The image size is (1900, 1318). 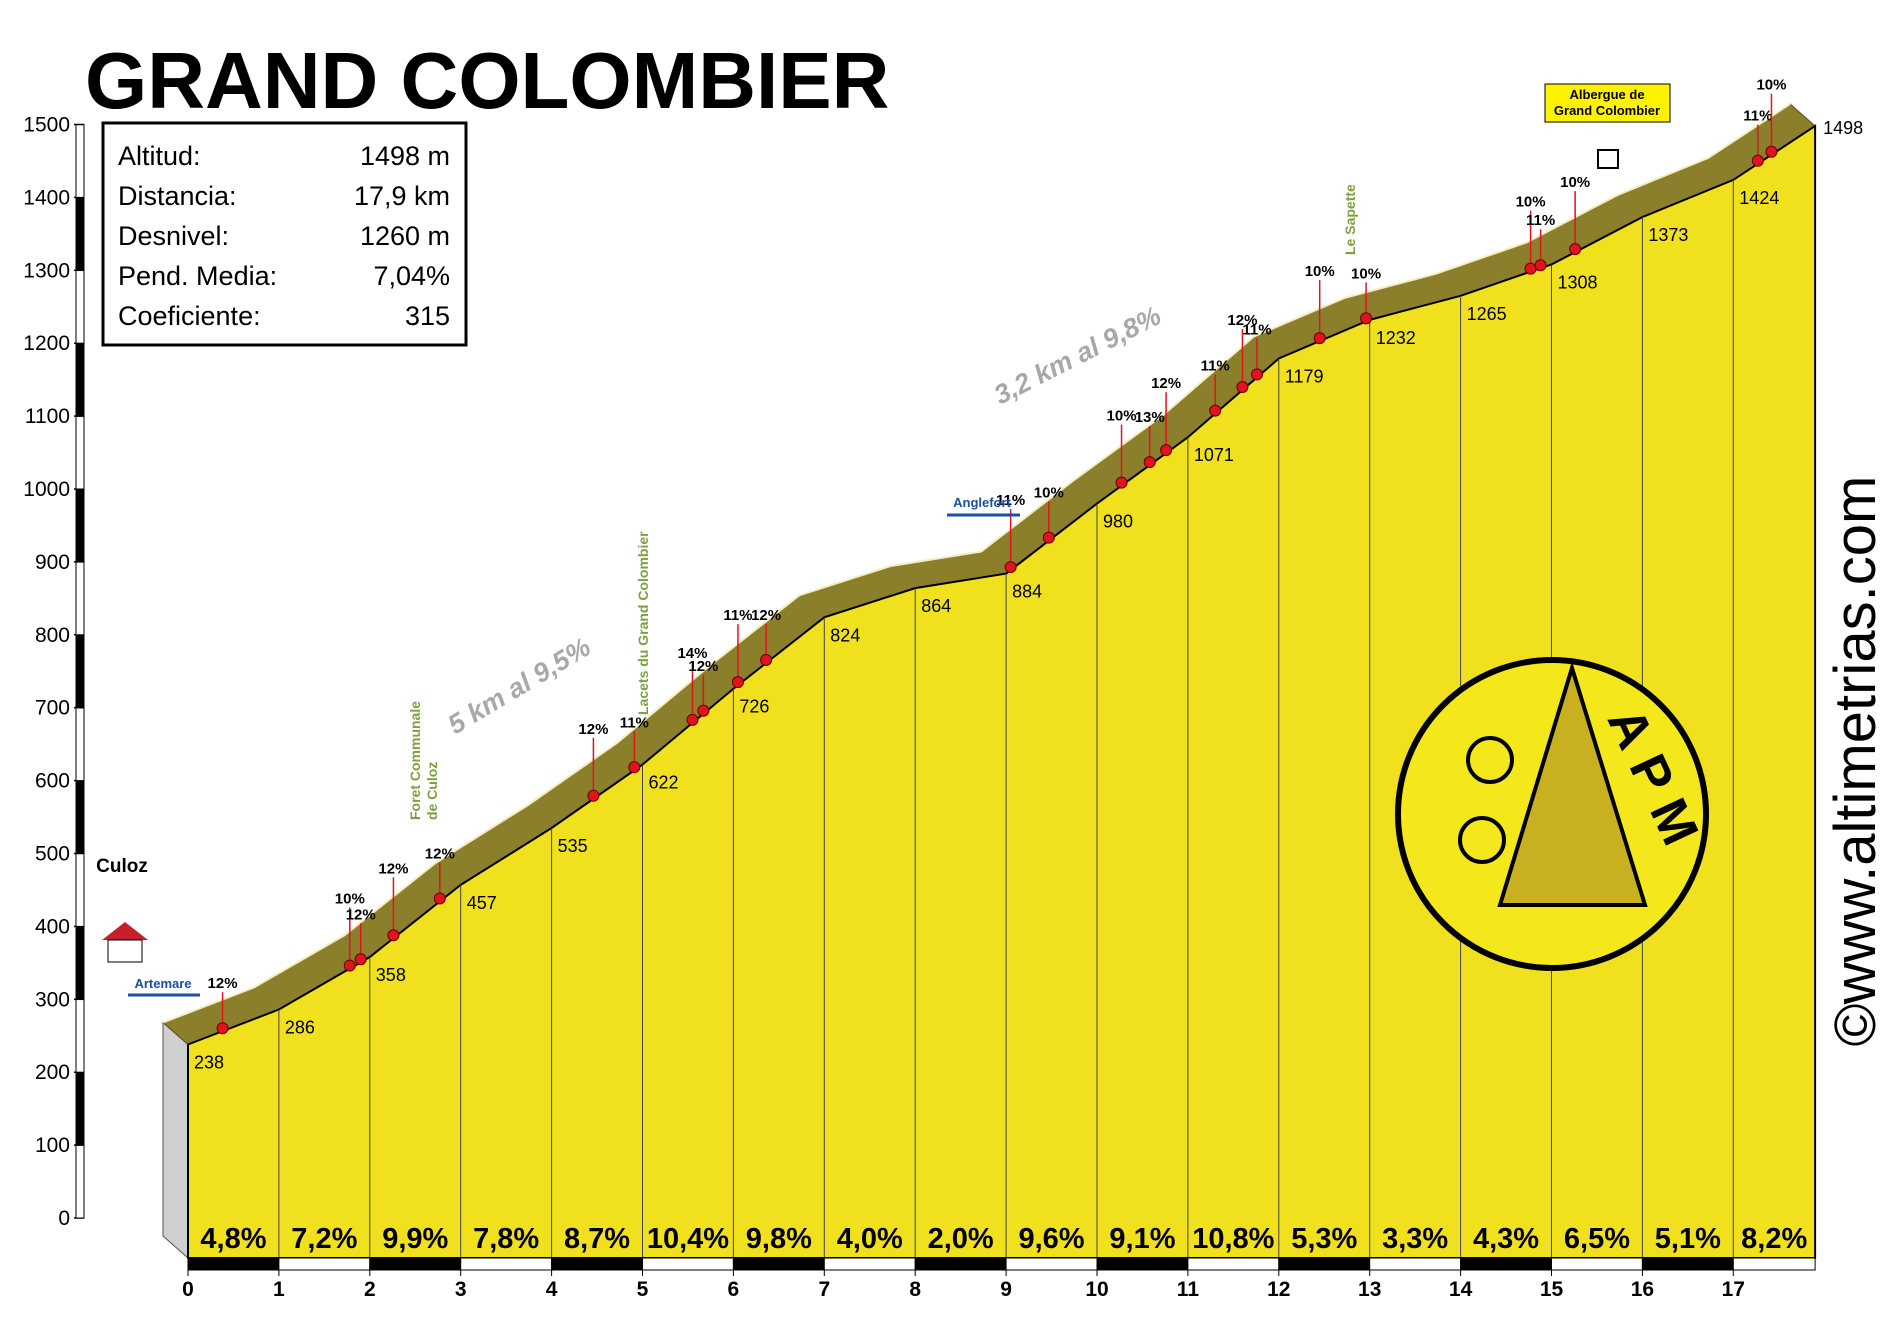 What do you see at coordinates (1233, 1239) in the screenshot?
I see `gradient-label: 10,8%` at bounding box center [1233, 1239].